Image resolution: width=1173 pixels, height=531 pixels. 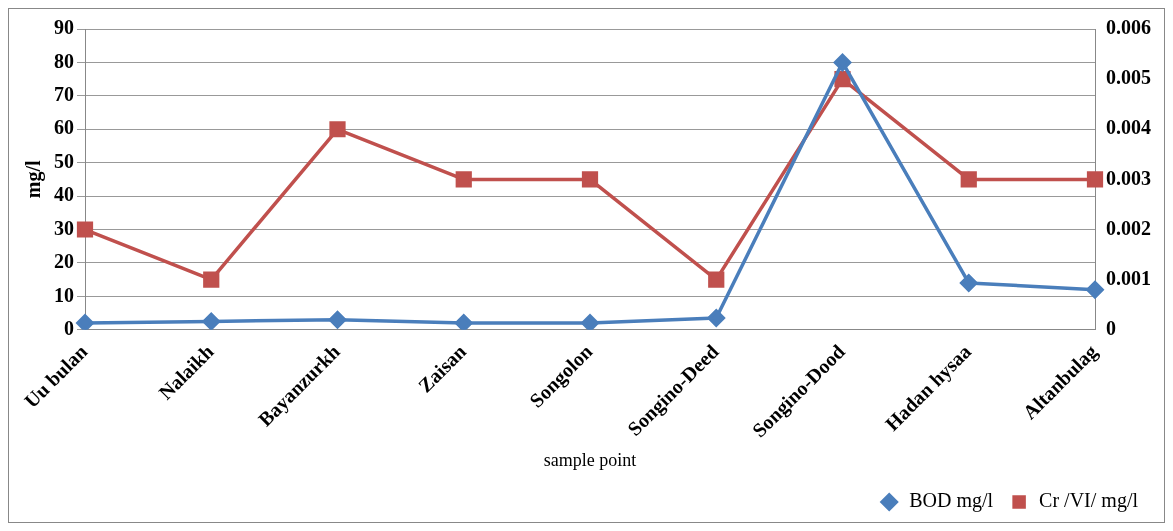 I want to click on y-tick-label: 40, so click(x=64, y=194).